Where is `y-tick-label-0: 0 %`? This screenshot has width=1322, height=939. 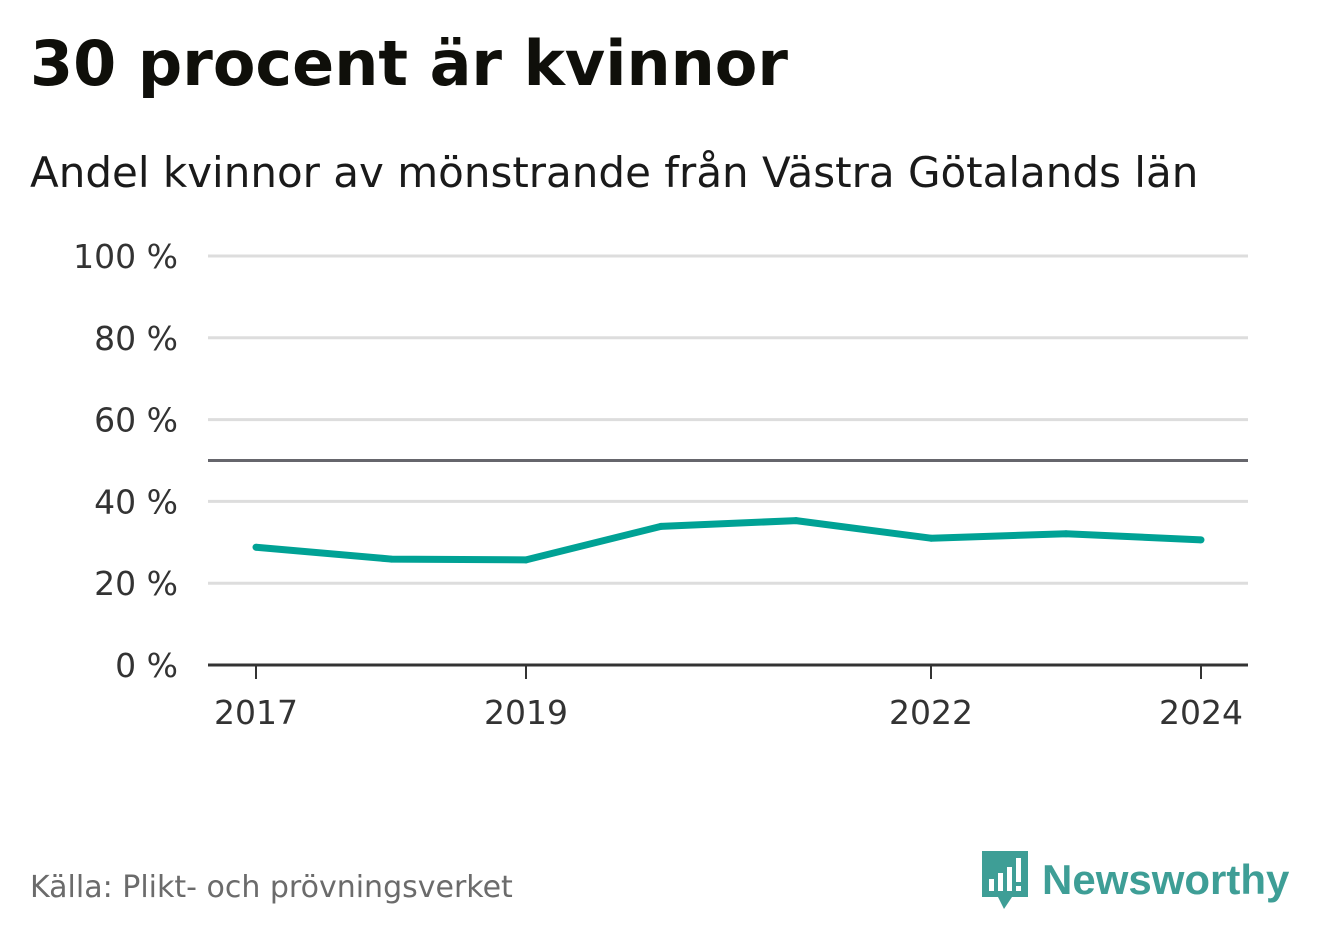 y-tick-label-0: 0 % is located at coordinates (146, 665).